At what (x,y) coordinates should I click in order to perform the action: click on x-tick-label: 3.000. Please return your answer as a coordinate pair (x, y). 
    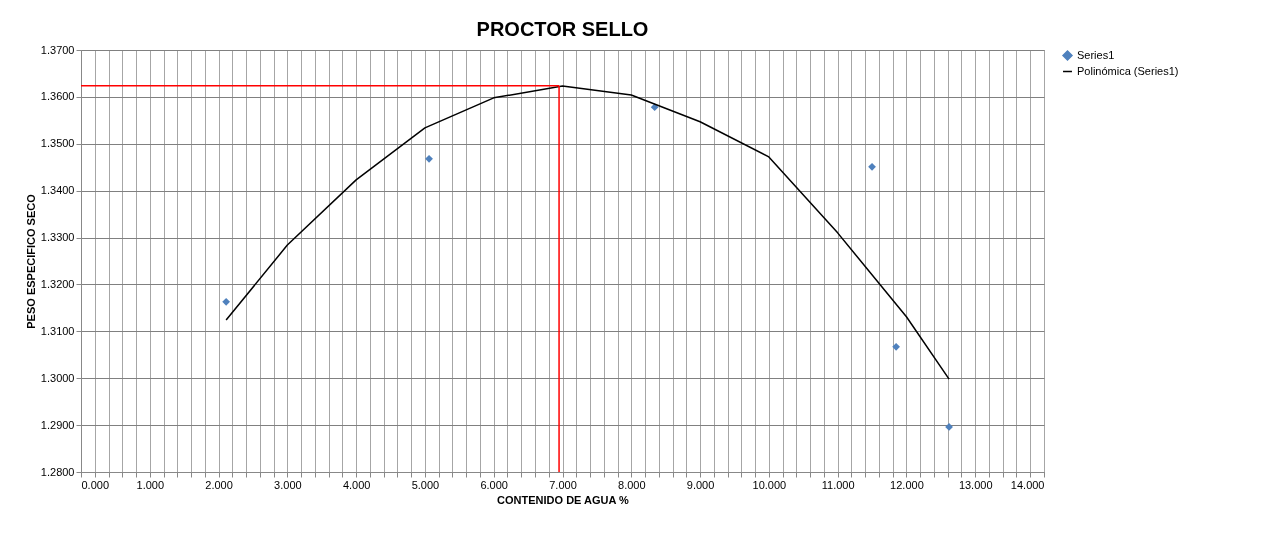
    Looking at the image, I should click on (288, 484).